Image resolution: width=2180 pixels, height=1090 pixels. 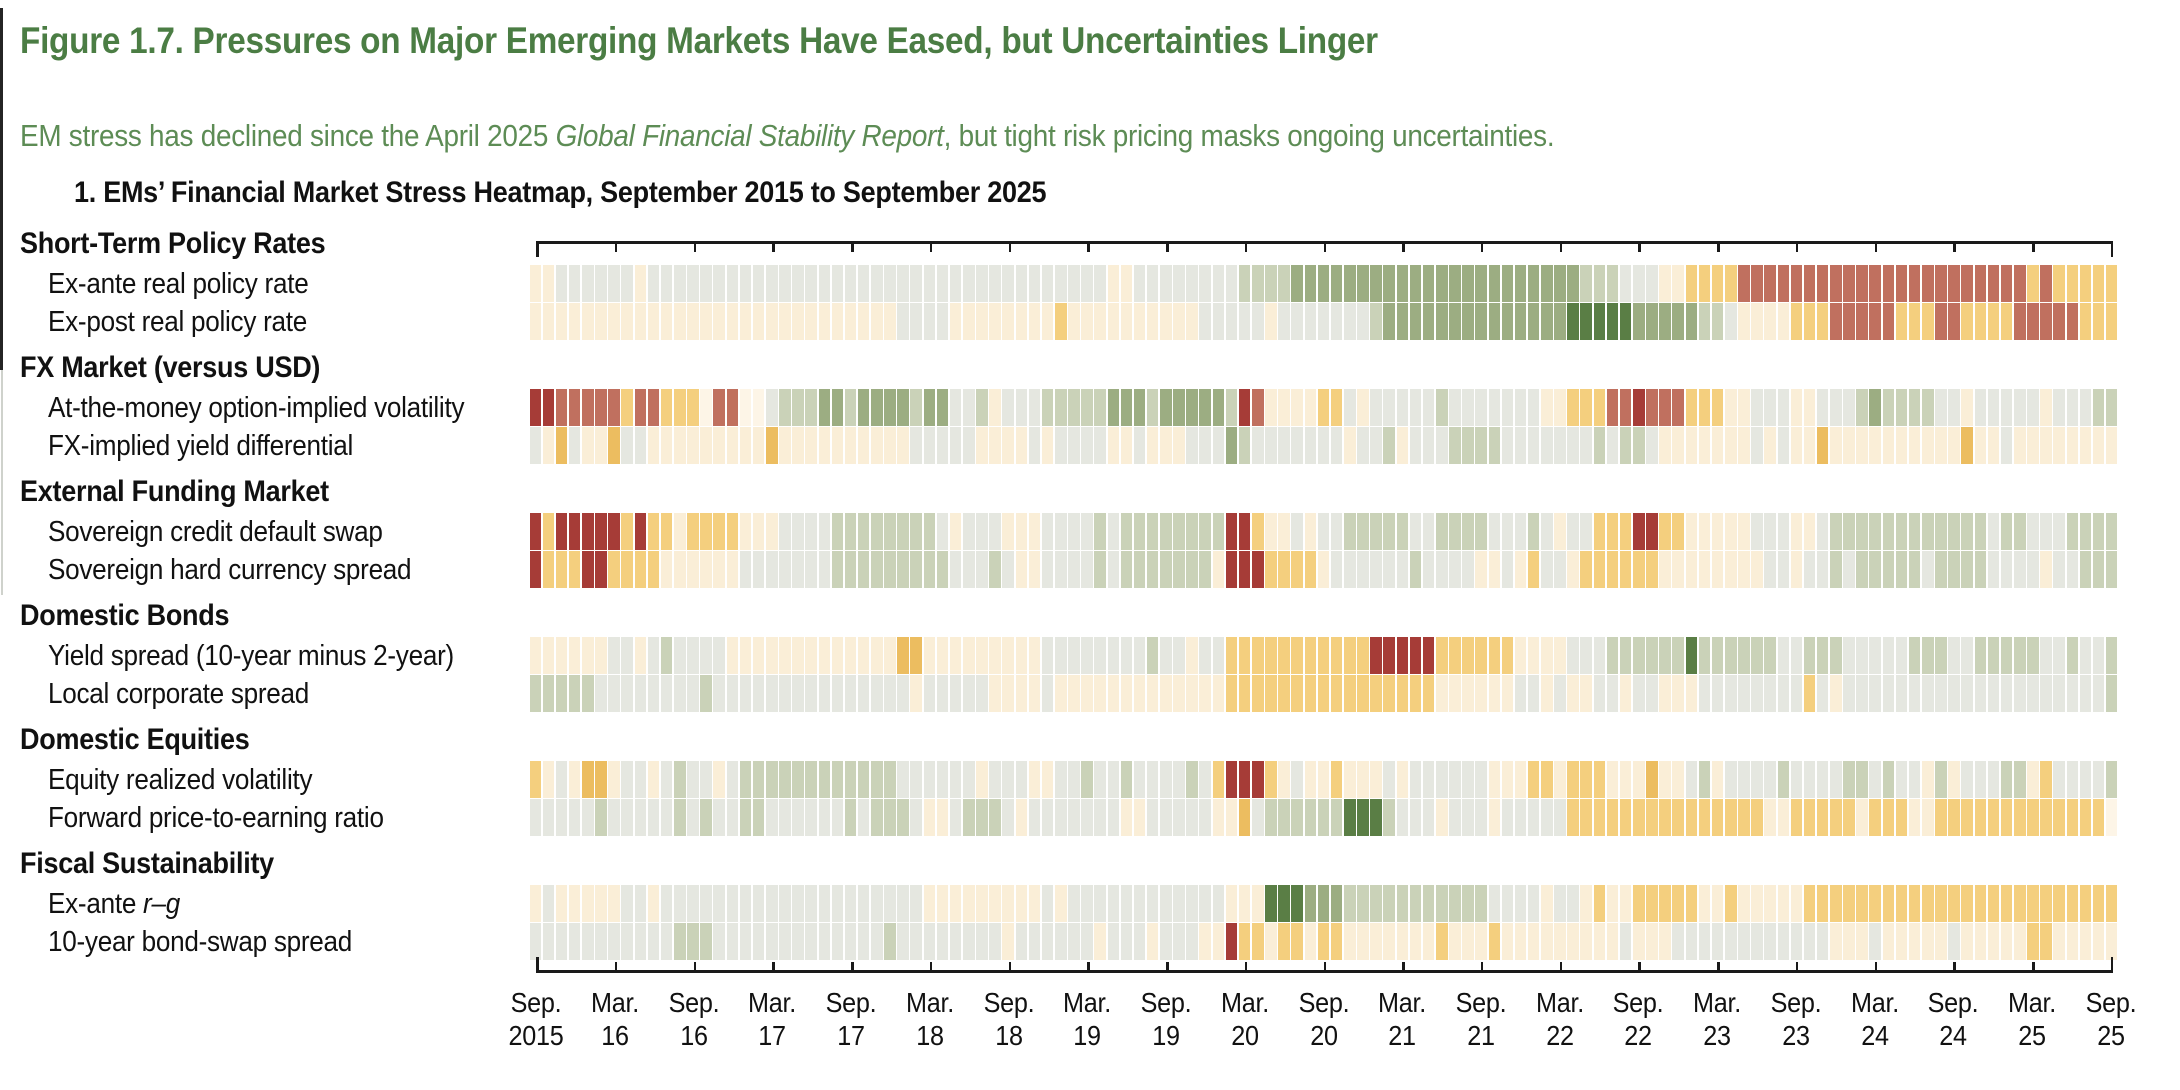 I want to click on top-axis-tick, so click(x=1324, y=246).